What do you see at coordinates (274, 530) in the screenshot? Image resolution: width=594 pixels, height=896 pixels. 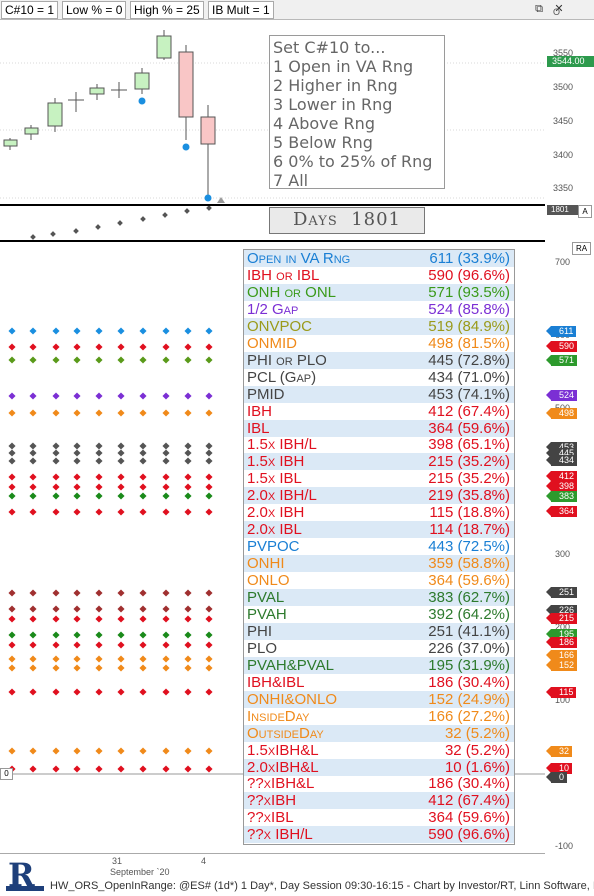 I see `stats-label: 2.0x IBL` at bounding box center [274, 530].